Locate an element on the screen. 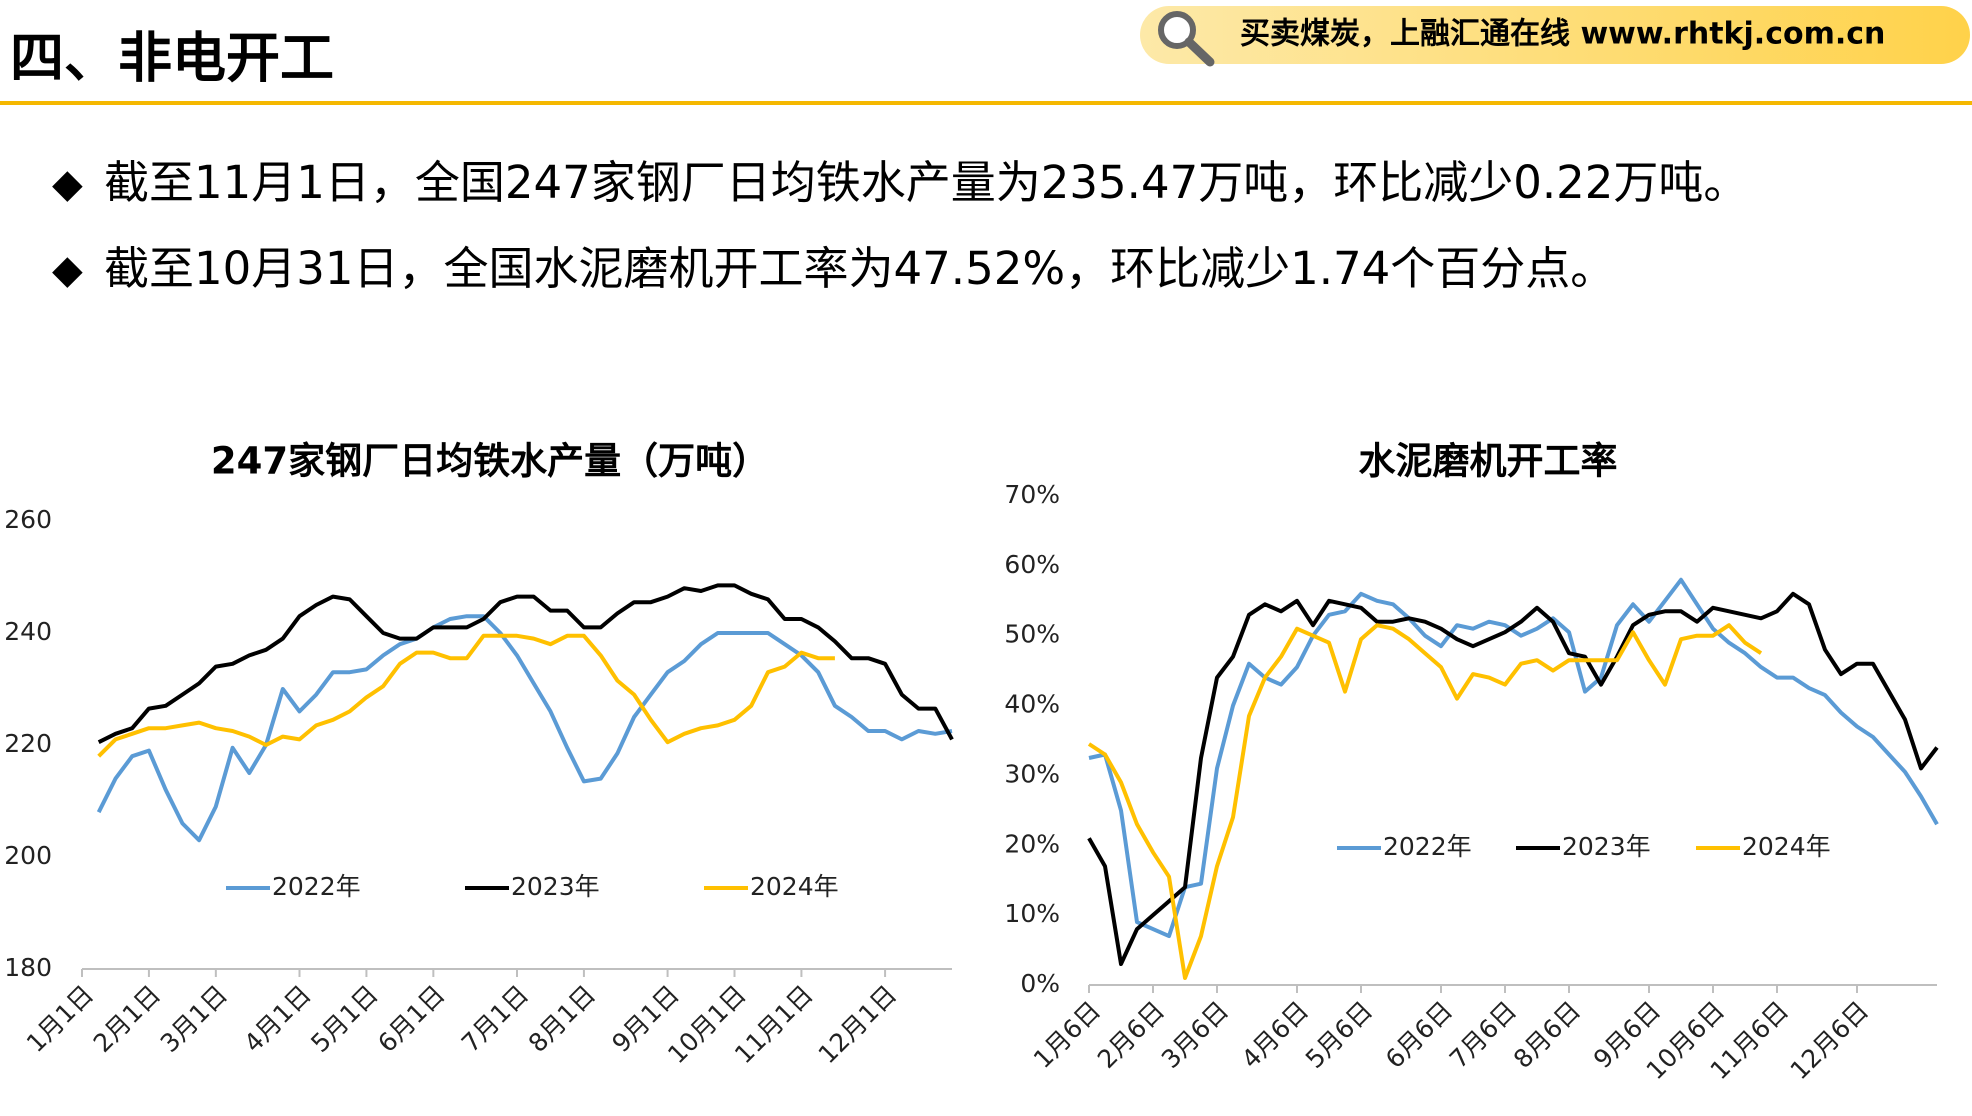  header-rule is located at coordinates (986, 103).